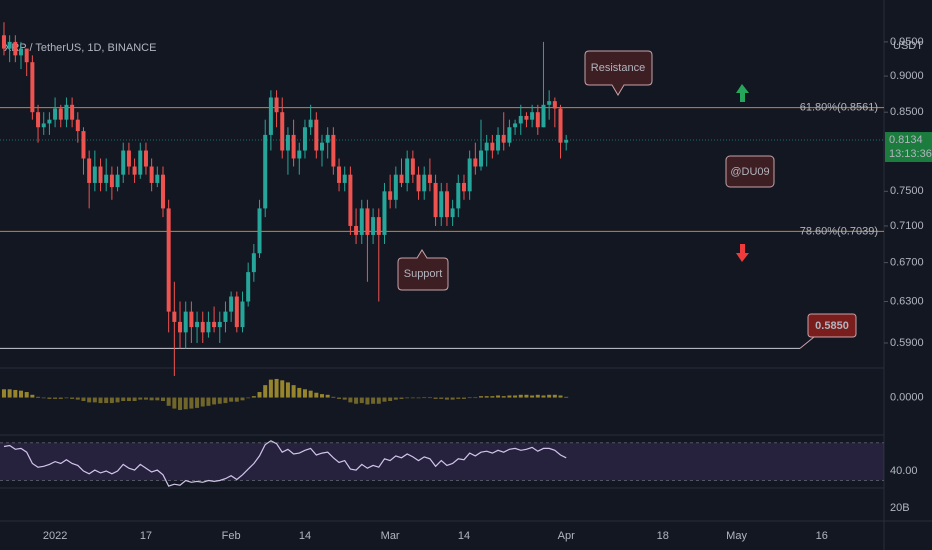  Describe the element at coordinates (908, 147) in the screenshot. I see `last-price-box` at that location.